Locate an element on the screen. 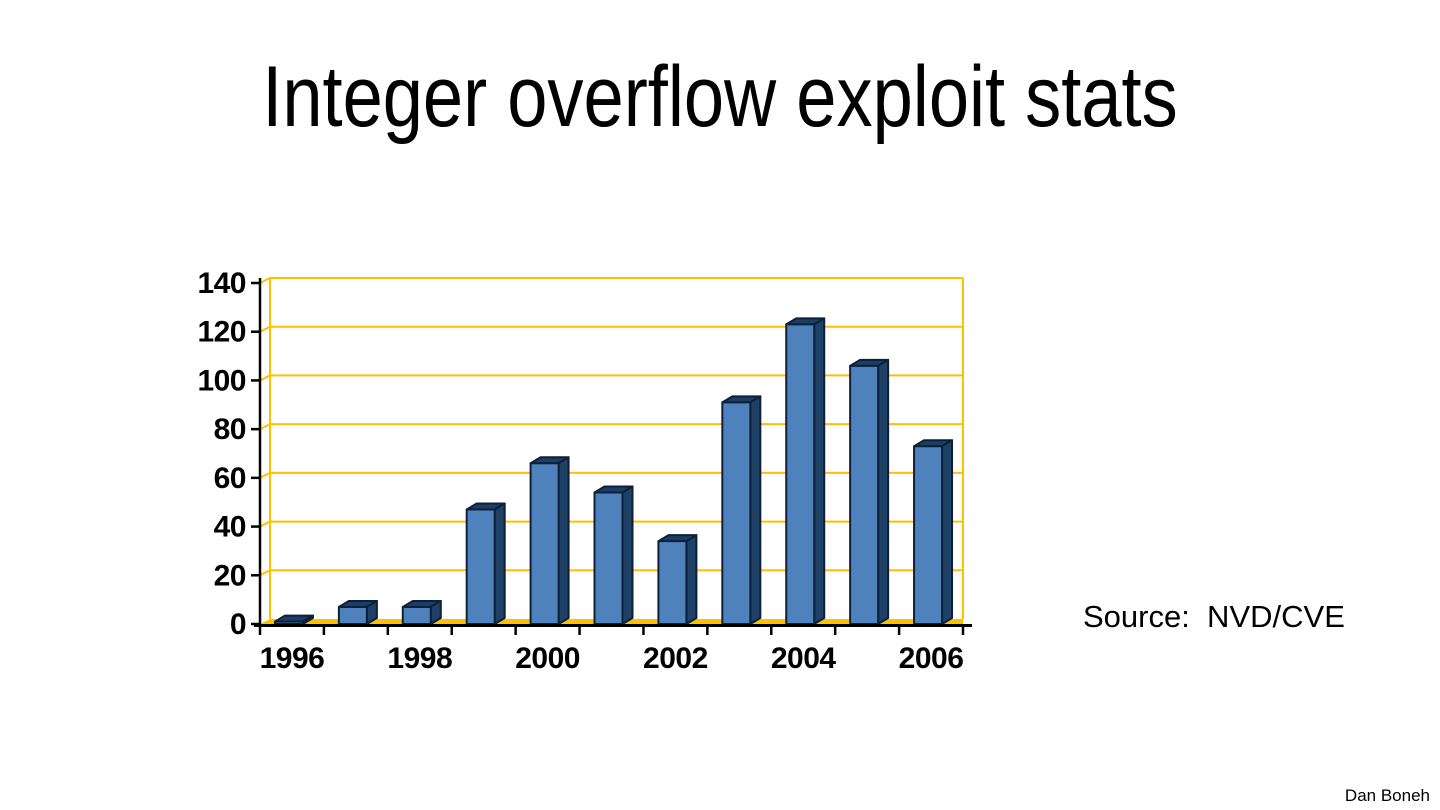 The width and height of the screenshot is (1440, 810). x-tick-label: 1996 is located at coordinates (292, 658).